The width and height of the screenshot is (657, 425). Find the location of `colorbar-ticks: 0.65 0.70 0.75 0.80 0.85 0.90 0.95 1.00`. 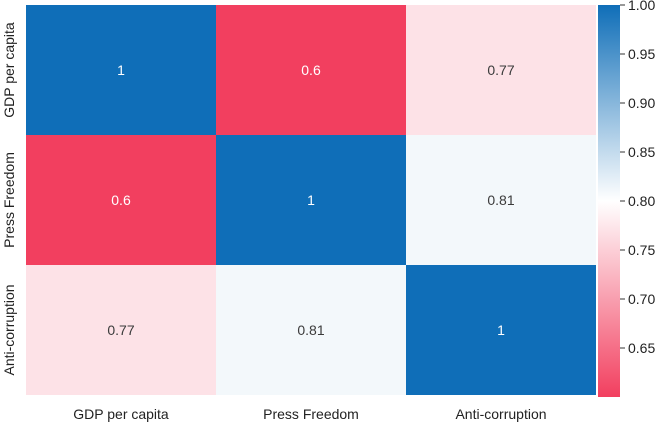

colorbar-ticks: 0.65 0.70 0.75 0.80 0.85 0.90 0.95 1.00 is located at coordinates (637, 178).